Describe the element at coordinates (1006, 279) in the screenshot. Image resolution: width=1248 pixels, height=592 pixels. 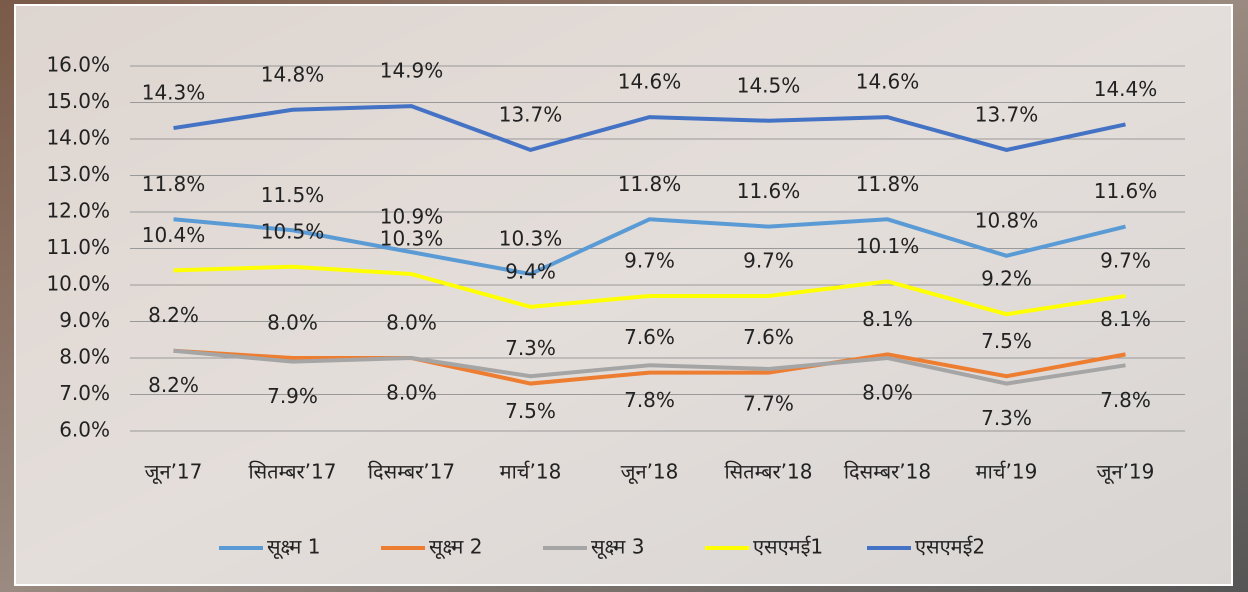
I see `data-label: 9.2%` at that location.